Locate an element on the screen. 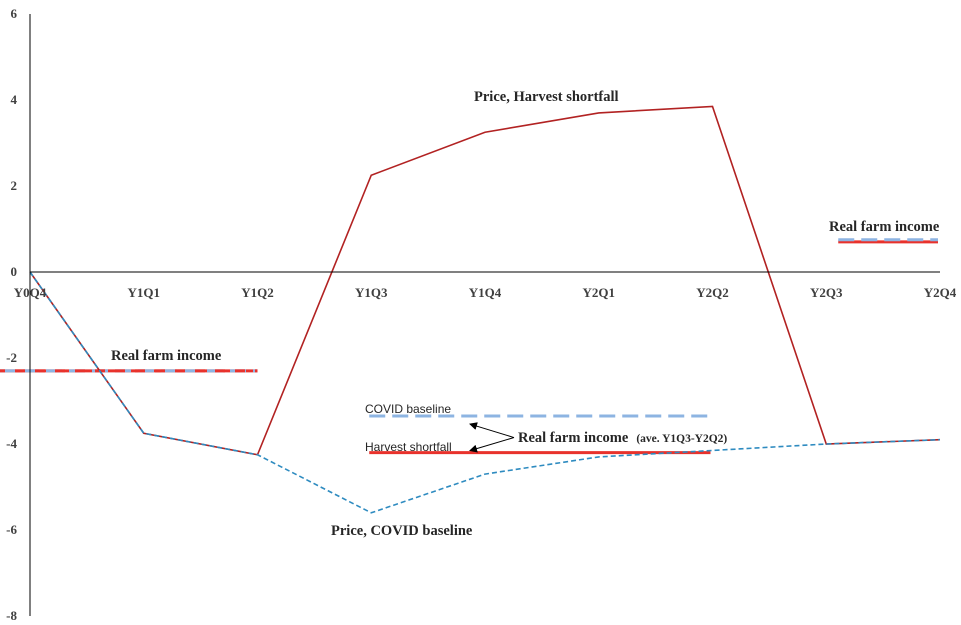  y-tick-label: -4 is located at coordinates (11, 443).